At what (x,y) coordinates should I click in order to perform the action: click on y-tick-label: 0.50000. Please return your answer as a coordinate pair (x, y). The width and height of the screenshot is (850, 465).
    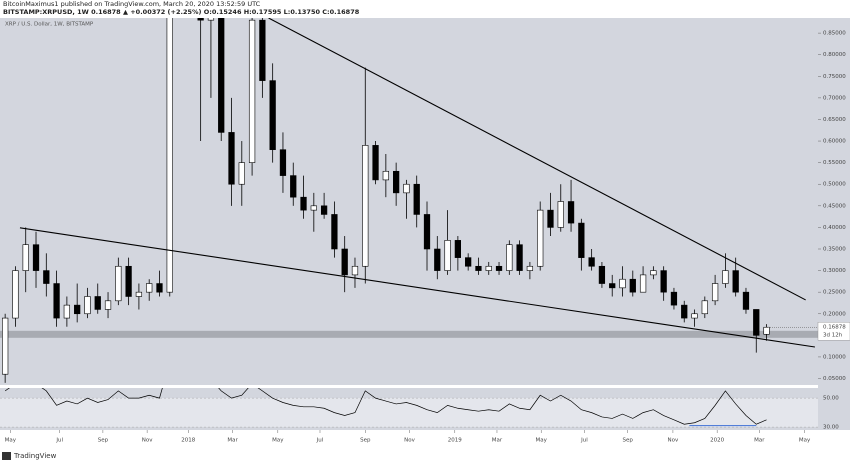
    Looking at the image, I should click on (834, 185).